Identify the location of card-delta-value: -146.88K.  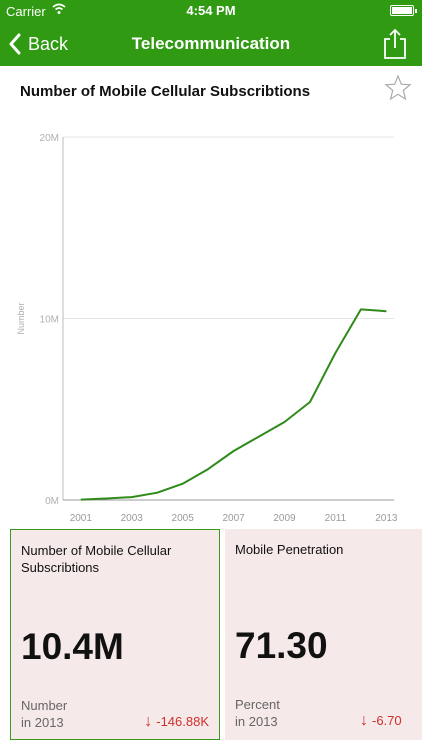
(182, 721).